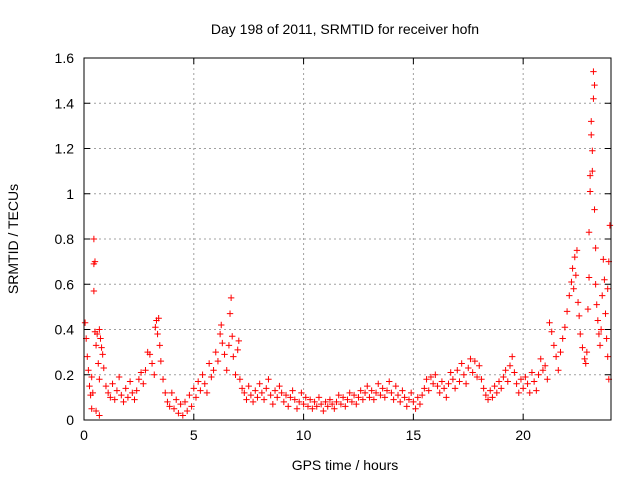 The image size is (640, 480). Describe the element at coordinates (304, 435) in the screenshot. I see `x-tick-label: 10` at that location.